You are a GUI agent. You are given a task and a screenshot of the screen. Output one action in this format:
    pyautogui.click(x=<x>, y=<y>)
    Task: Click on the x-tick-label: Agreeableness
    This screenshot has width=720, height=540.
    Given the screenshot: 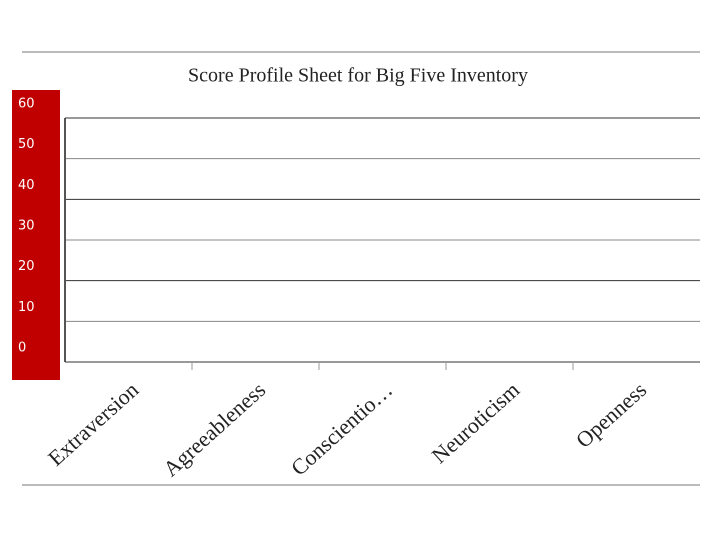 What is the action you would take?
    pyautogui.click(x=214, y=429)
    